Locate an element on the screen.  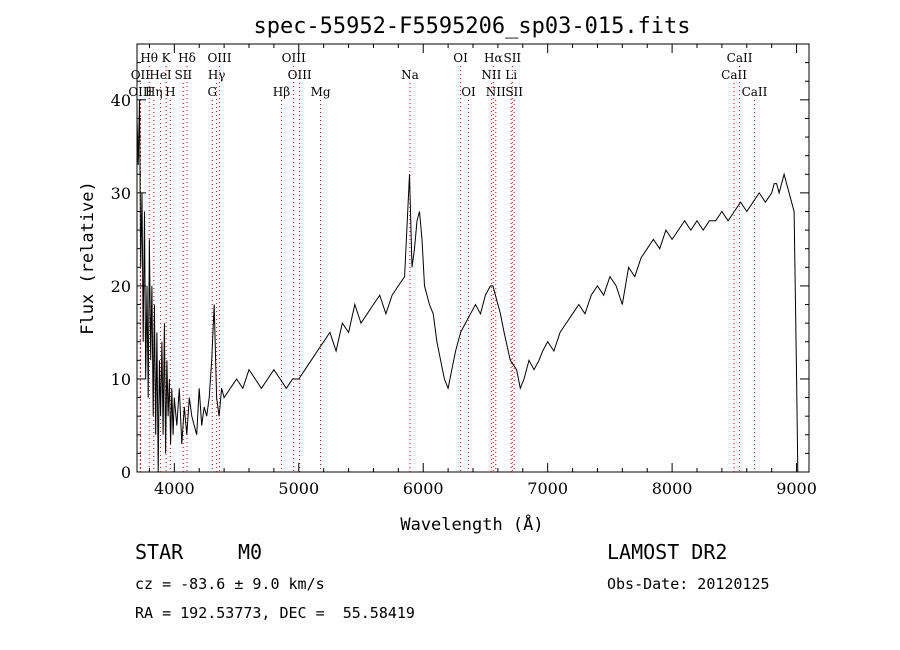
line-marker-label: Hβ is located at coordinates (281, 92).